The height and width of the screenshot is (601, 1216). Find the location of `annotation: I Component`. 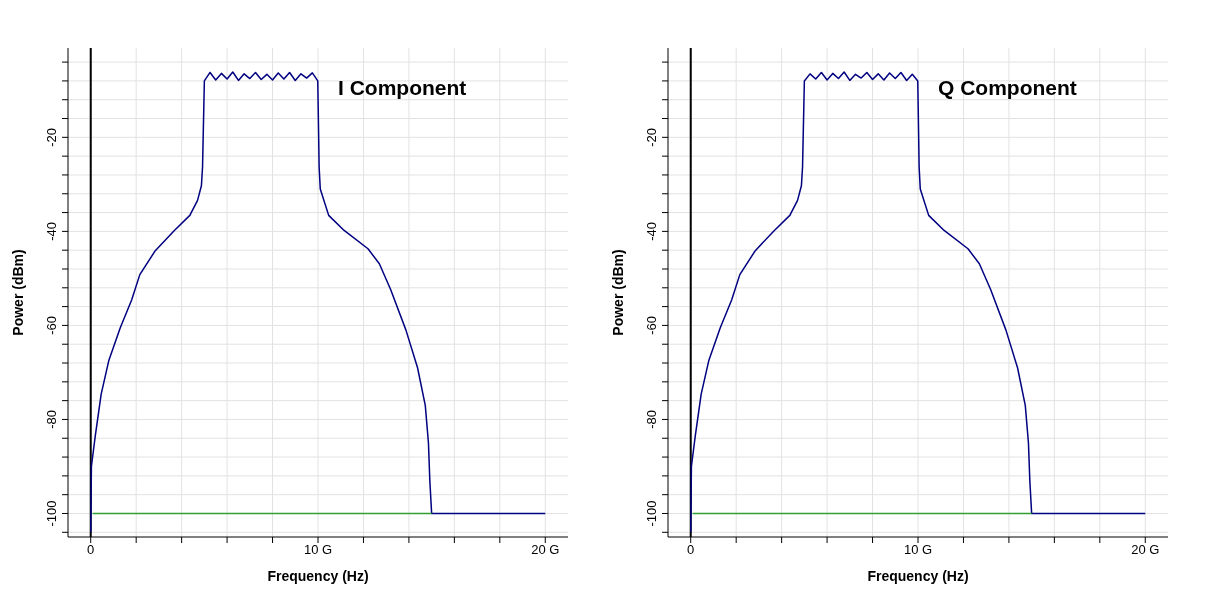

annotation: I Component is located at coordinates (402, 88).